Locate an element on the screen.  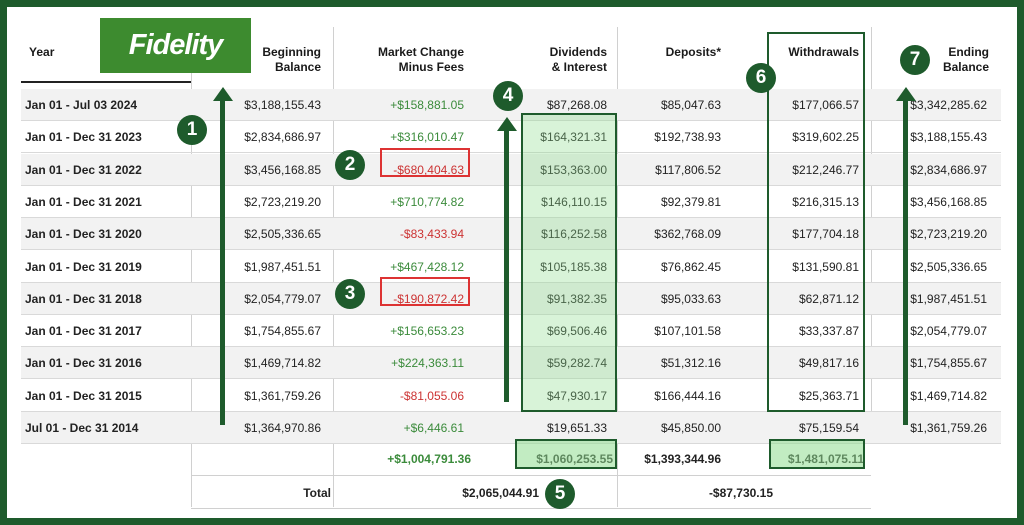
row-year: Jan 01 - Dec 31 2020 is located at coordinates (83, 234).